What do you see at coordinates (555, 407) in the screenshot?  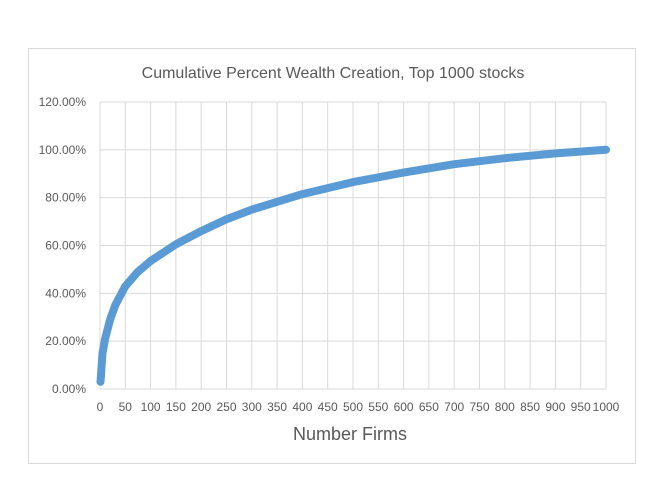 I see `x-tick-label: 900` at bounding box center [555, 407].